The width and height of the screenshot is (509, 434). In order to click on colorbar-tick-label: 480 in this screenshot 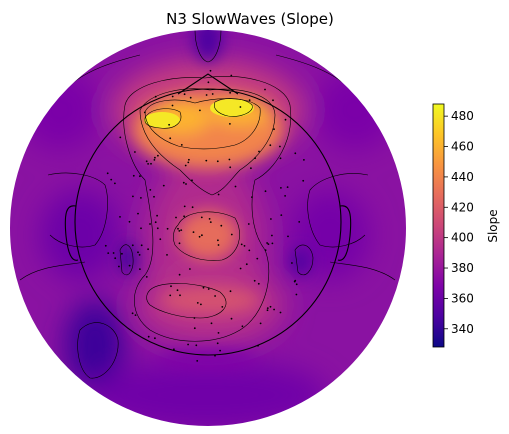, I will do `click(462, 116)`.